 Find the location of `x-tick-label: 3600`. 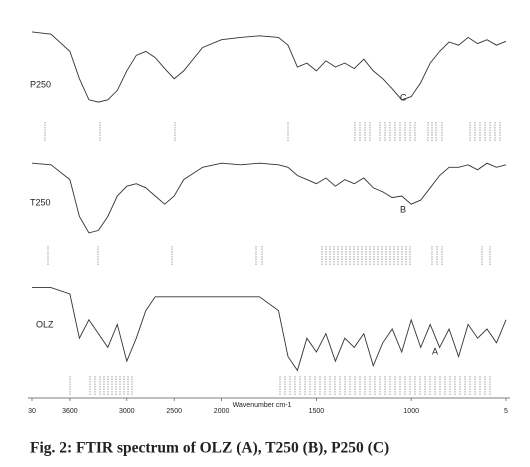

x-tick-label: 3600 is located at coordinates (70, 411).